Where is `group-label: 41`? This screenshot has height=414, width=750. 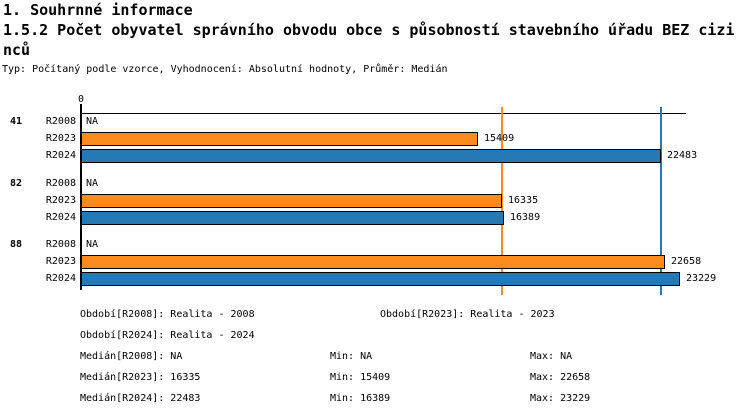 group-label: 41 is located at coordinates (15, 121).